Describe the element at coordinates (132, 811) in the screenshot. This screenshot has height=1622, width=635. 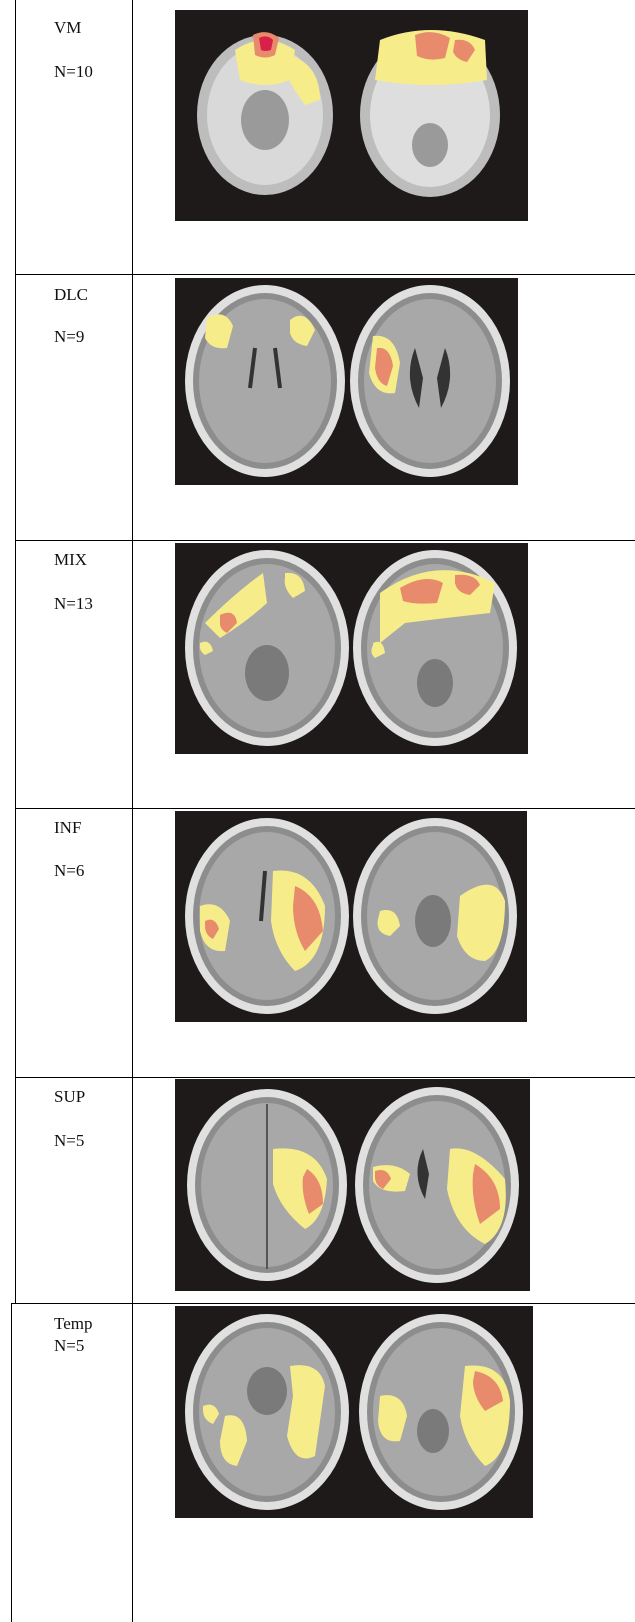
I see `column-divider` at that location.